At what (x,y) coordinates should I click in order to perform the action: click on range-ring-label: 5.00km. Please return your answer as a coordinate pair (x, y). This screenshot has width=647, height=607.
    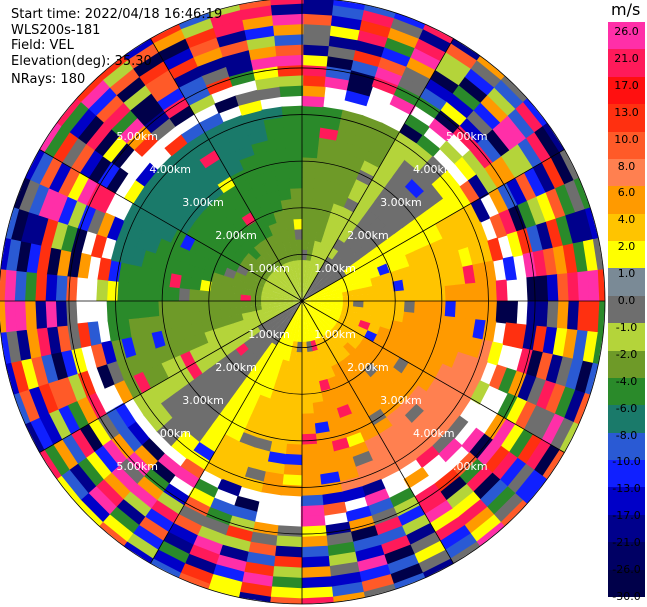
    Looking at the image, I should click on (467, 466).